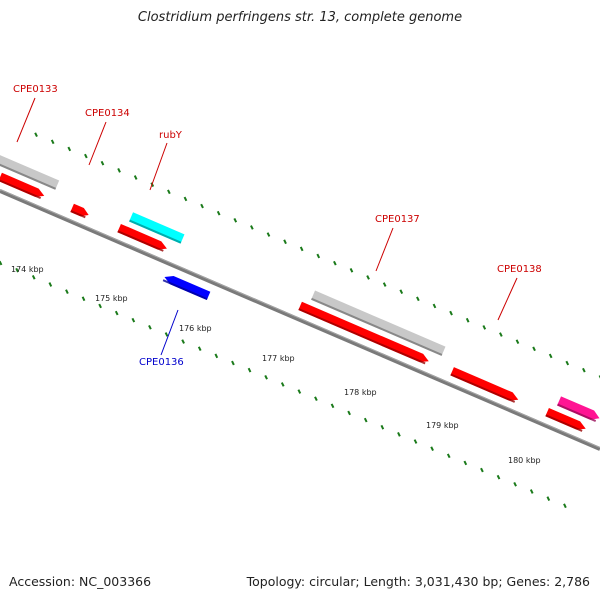 The image size is (600, 600). I want to click on leader-line-CPE0138, so click(507, 299).